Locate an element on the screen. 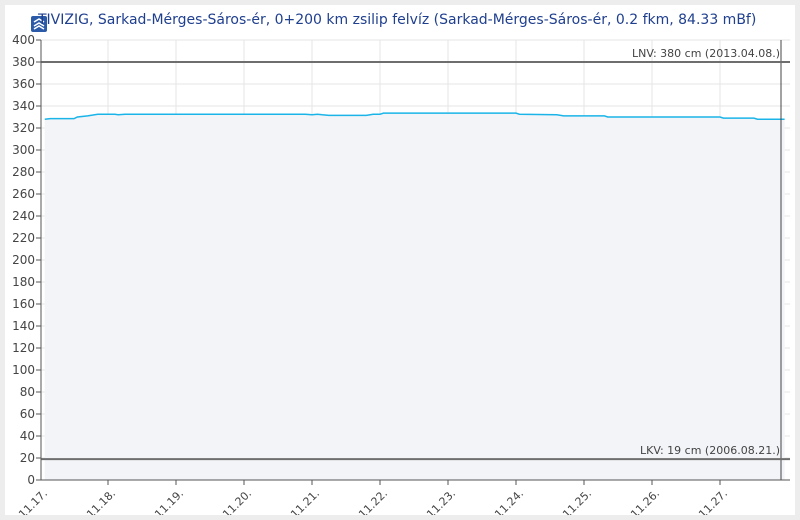 This screenshot has height=520, width=800. x-tick-label: 11.19. is located at coordinates (169, 501).